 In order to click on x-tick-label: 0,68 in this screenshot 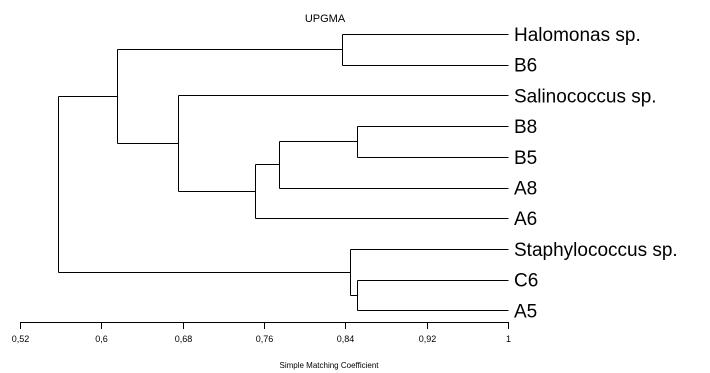, I will do `click(184, 339)`.